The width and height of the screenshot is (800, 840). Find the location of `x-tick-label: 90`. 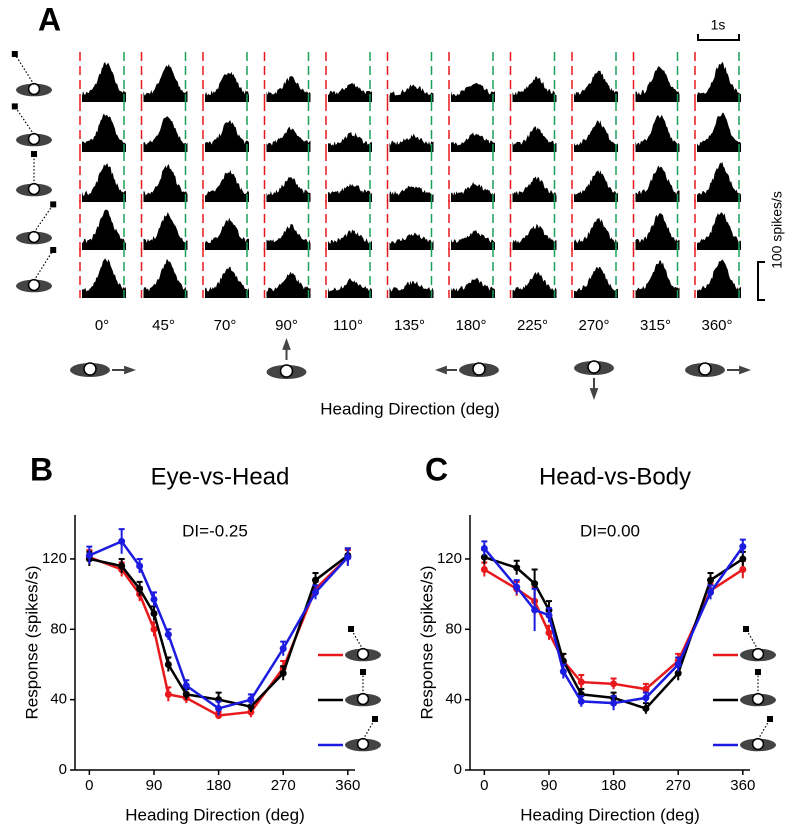

x-tick-label: 90 is located at coordinates (154, 785).